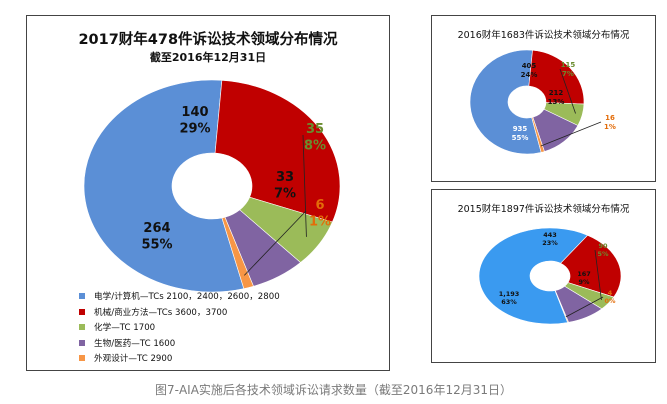  Describe the element at coordinates (194, 112) in the screenshot. I see `main-value-label-mechanical: 140` at that location.